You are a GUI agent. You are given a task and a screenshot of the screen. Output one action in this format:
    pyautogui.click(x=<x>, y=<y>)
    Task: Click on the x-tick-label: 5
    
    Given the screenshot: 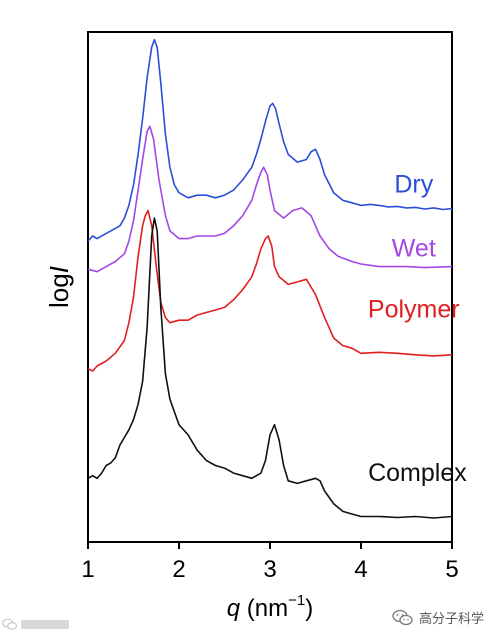 What is the action you would take?
    pyautogui.click(x=451, y=569)
    